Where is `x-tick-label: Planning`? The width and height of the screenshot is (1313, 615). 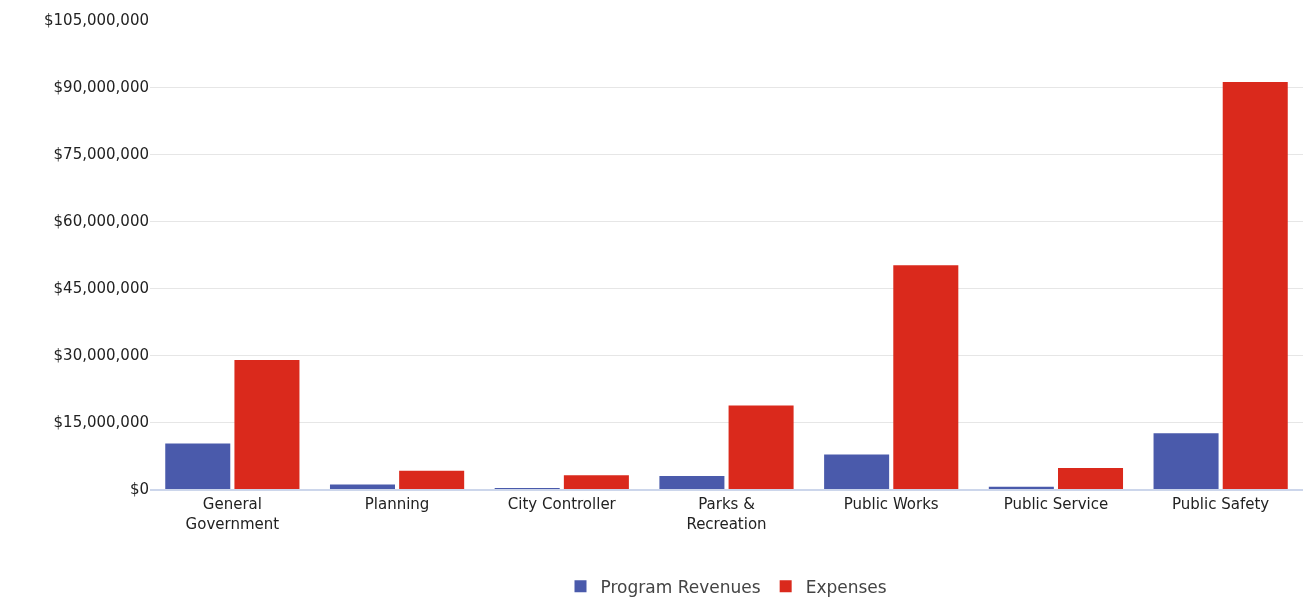
x-tick-label: Planning is located at coordinates (397, 504).